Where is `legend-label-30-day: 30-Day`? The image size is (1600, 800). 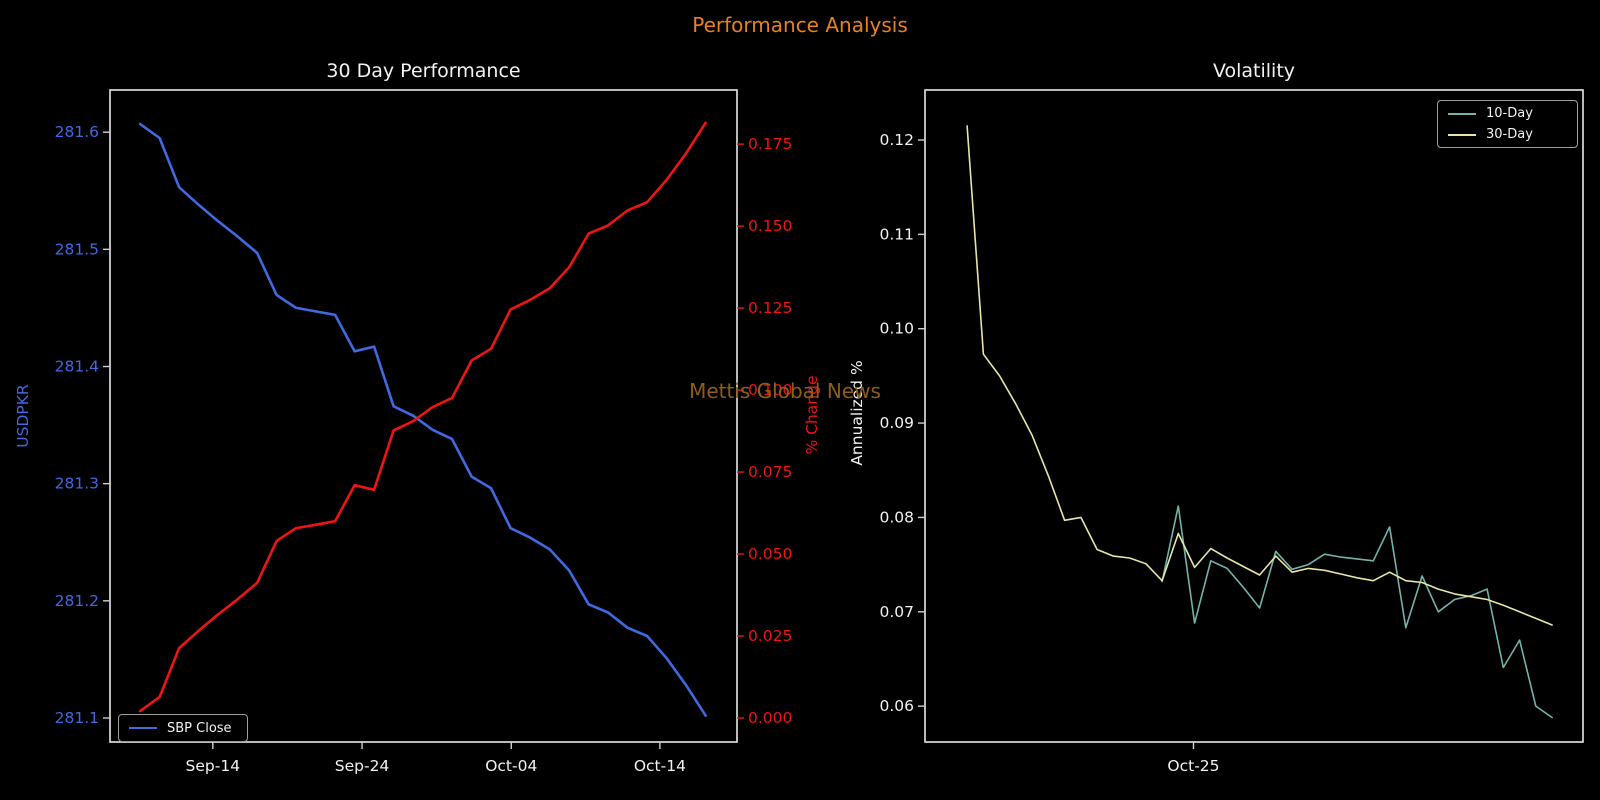 legend-label-30-day: 30-Day is located at coordinates (1509, 134).